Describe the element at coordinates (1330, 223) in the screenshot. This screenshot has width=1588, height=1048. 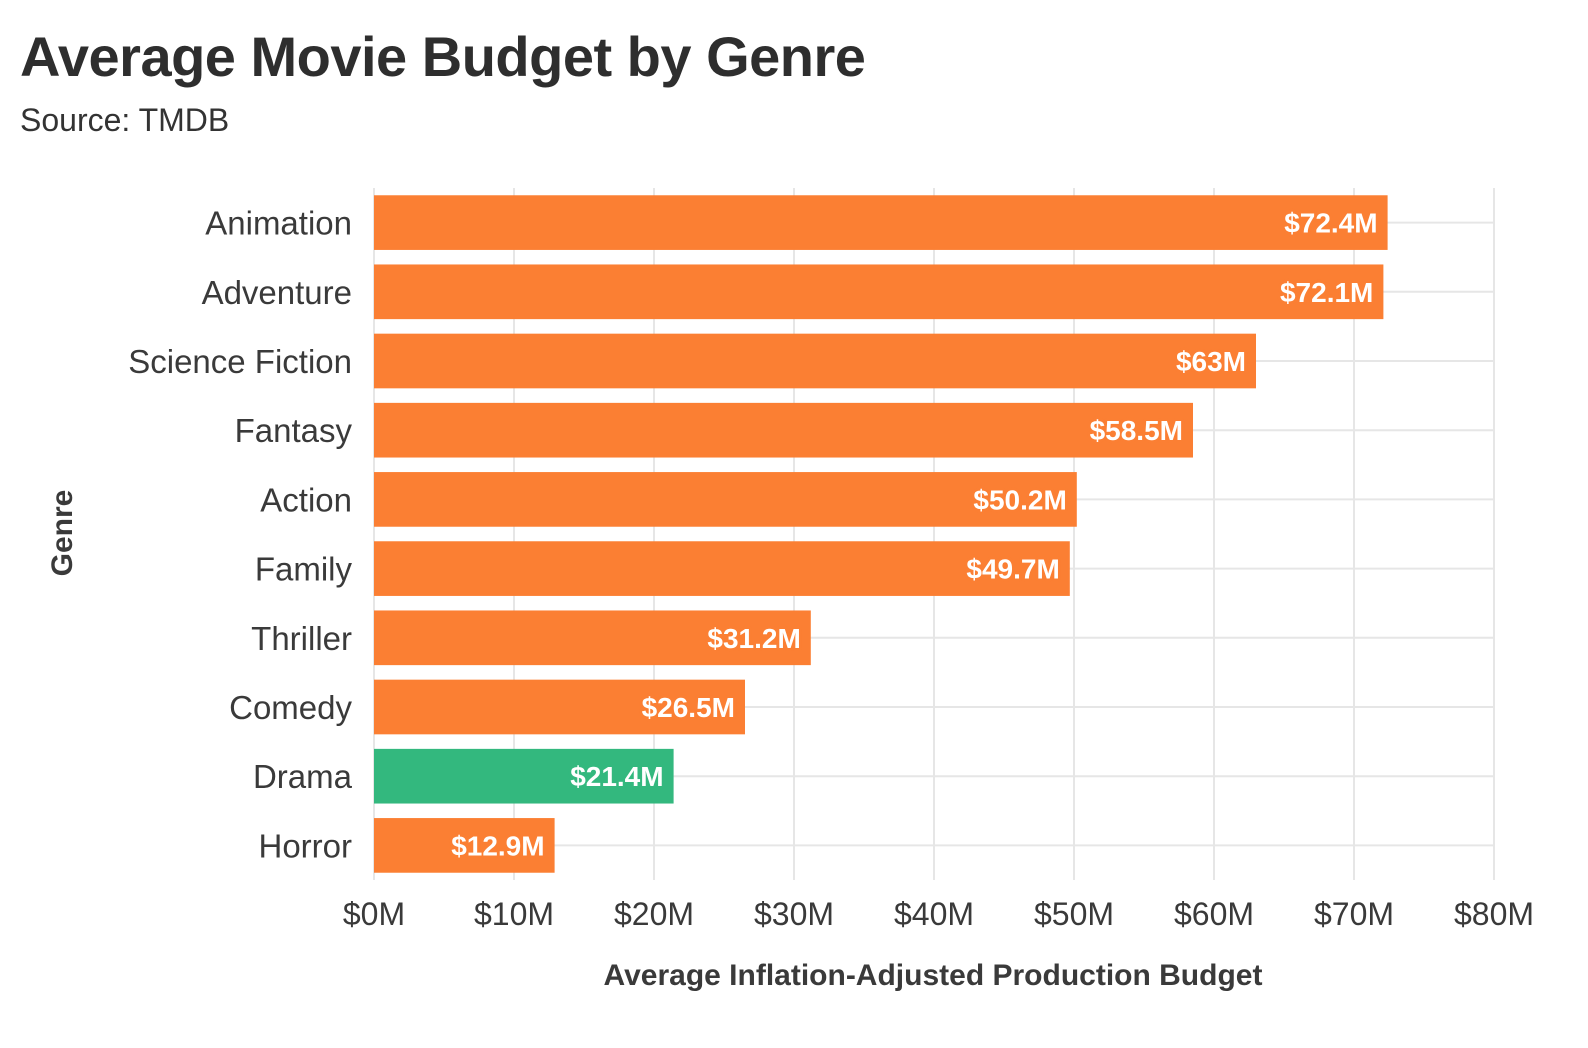
I see `data-label: $72.4M` at that location.